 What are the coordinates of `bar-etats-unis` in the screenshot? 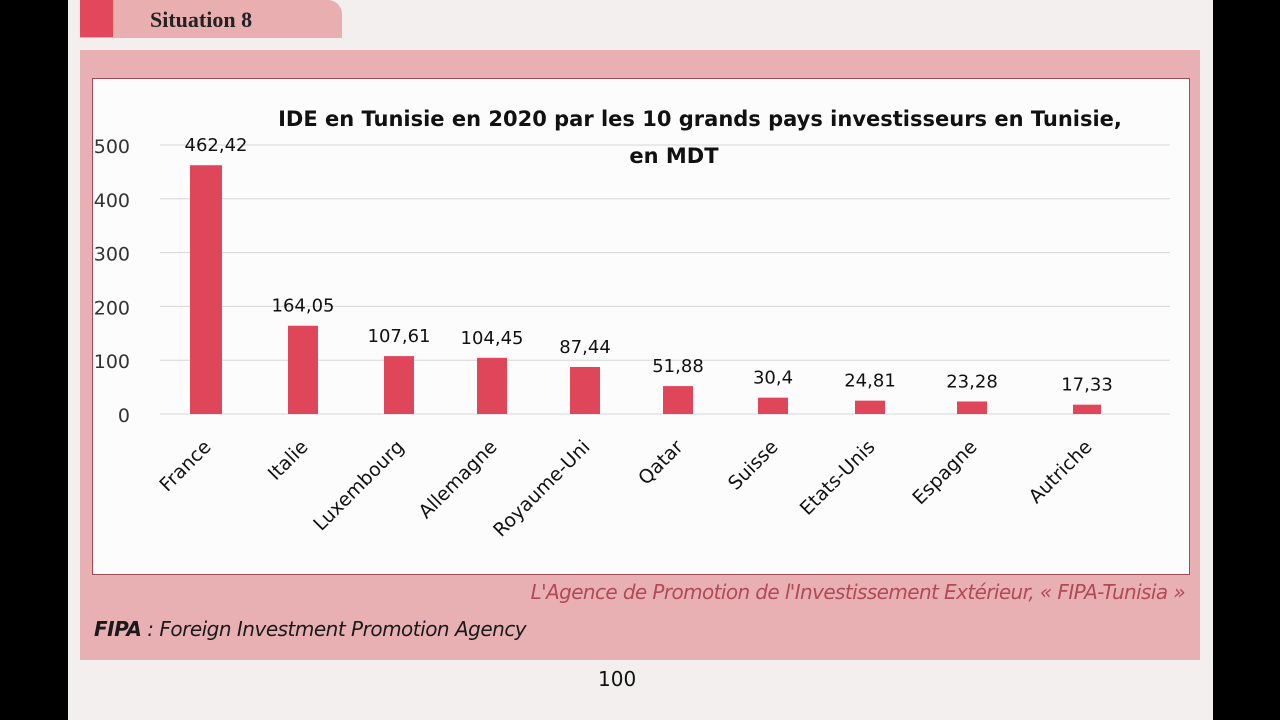 It's located at (870, 407).